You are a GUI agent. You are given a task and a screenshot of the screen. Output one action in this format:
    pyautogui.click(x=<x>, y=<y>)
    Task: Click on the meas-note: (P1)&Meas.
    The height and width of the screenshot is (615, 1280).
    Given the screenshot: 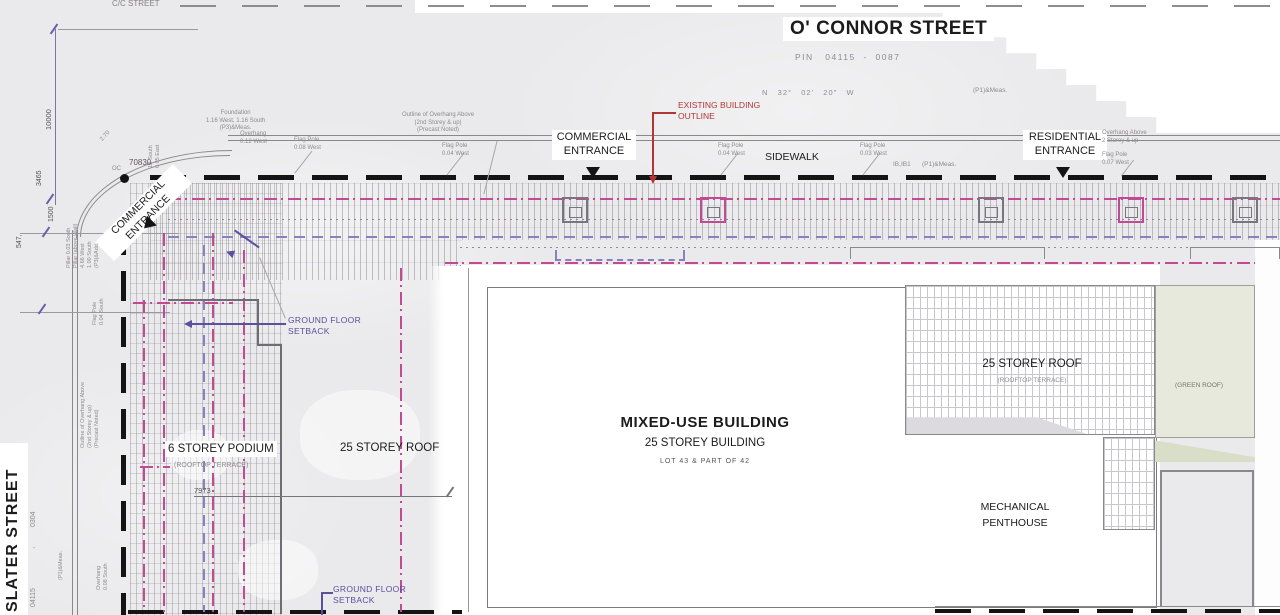 What is the action you would take?
    pyautogui.click(x=939, y=164)
    